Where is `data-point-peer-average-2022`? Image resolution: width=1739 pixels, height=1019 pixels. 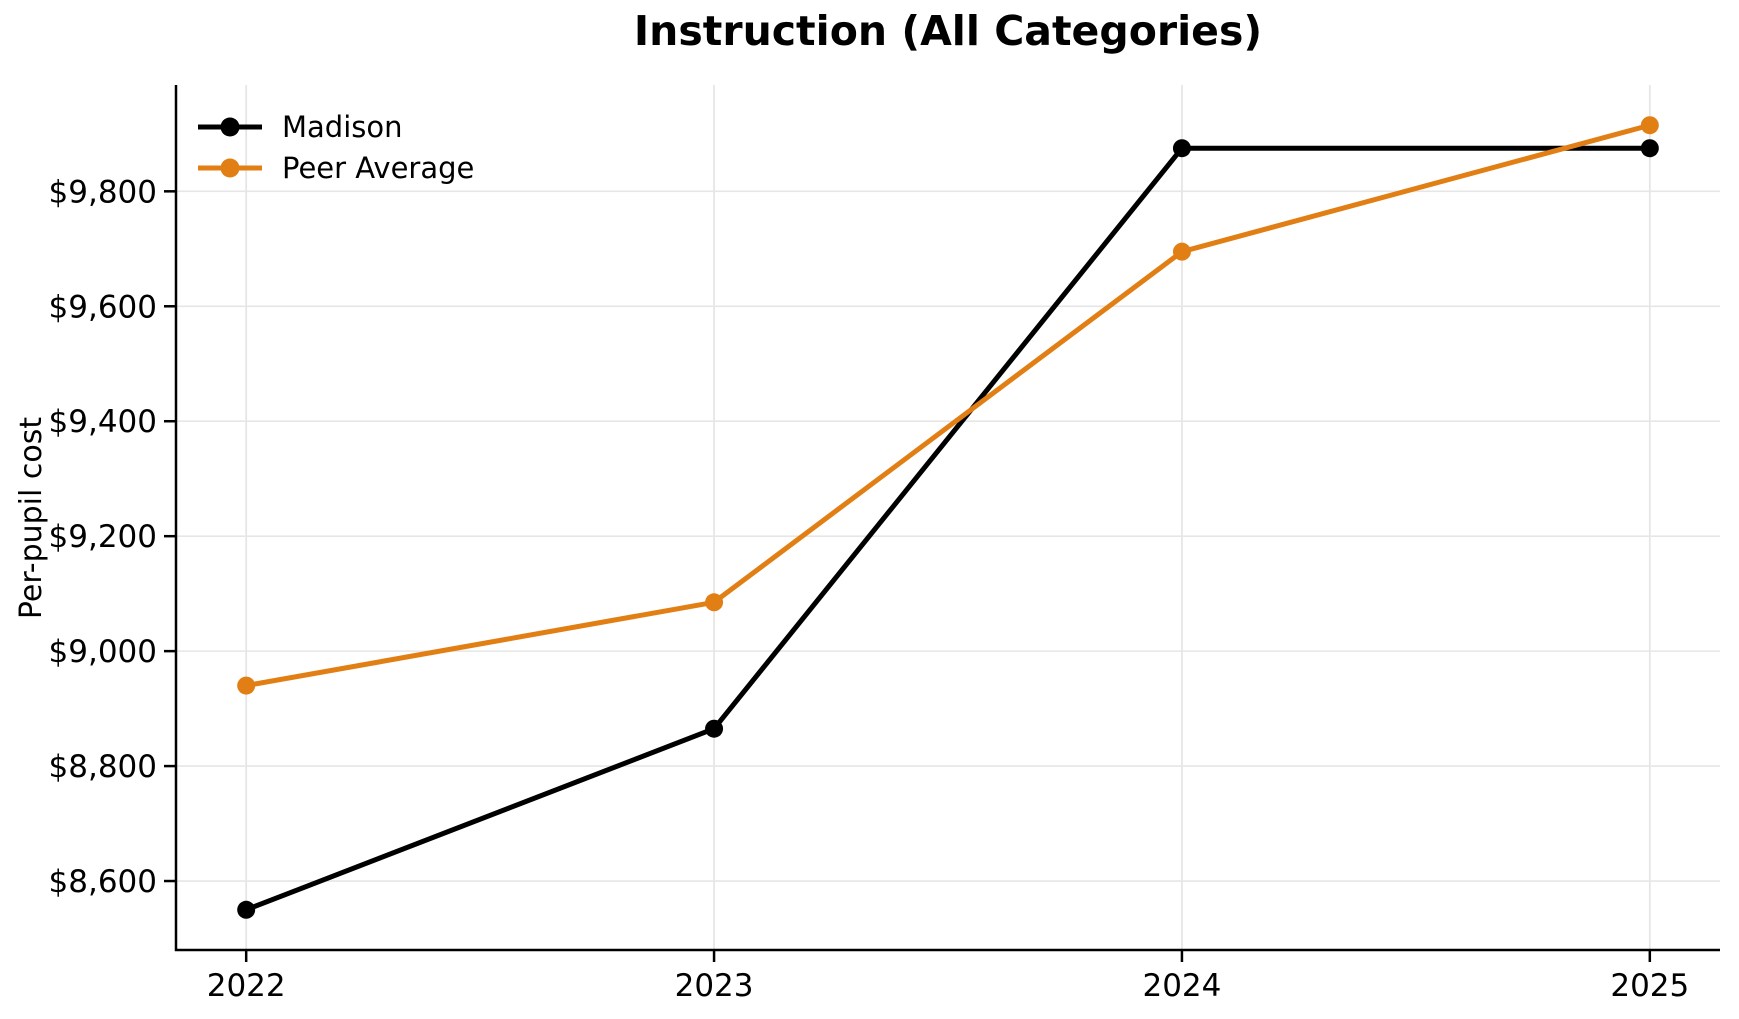 data-point-peer-average-2022 is located at coordinates (246, 685).